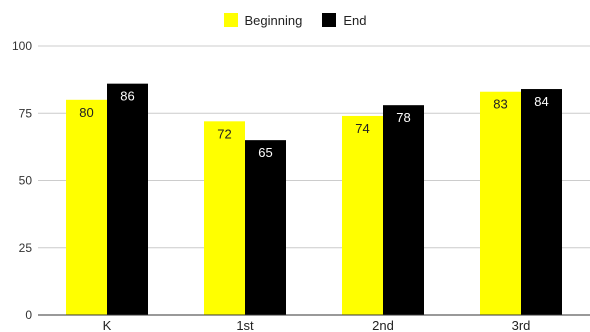 The image size is (590, 332). What do you see at coordinates (355, 20) in the screenshot?
I see `legend-label-end: End` at bounding box center [355, 20].